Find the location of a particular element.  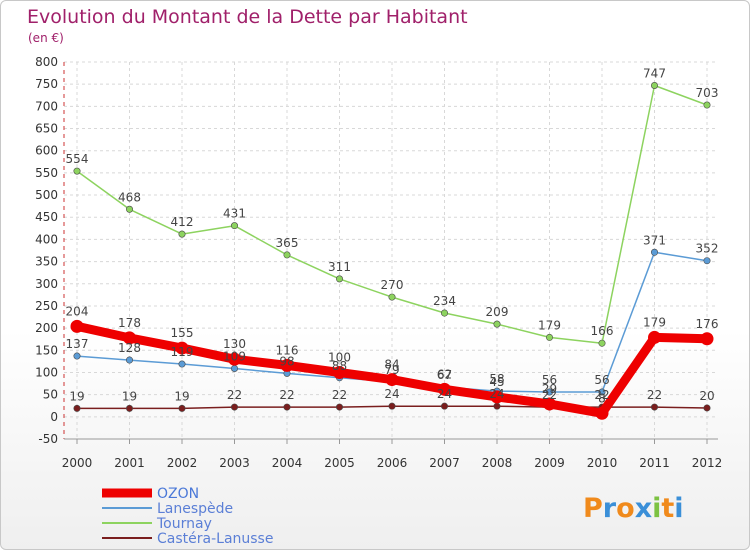

data-label-tournay: 179 is located at coordinates (549, 325).